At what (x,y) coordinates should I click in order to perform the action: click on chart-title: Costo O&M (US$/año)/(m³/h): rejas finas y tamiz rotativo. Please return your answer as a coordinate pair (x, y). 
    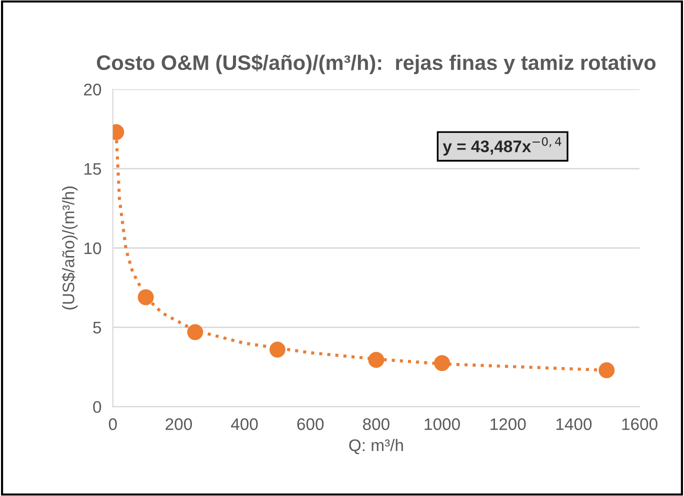
    Looking at the image, I should click on (376, 64).